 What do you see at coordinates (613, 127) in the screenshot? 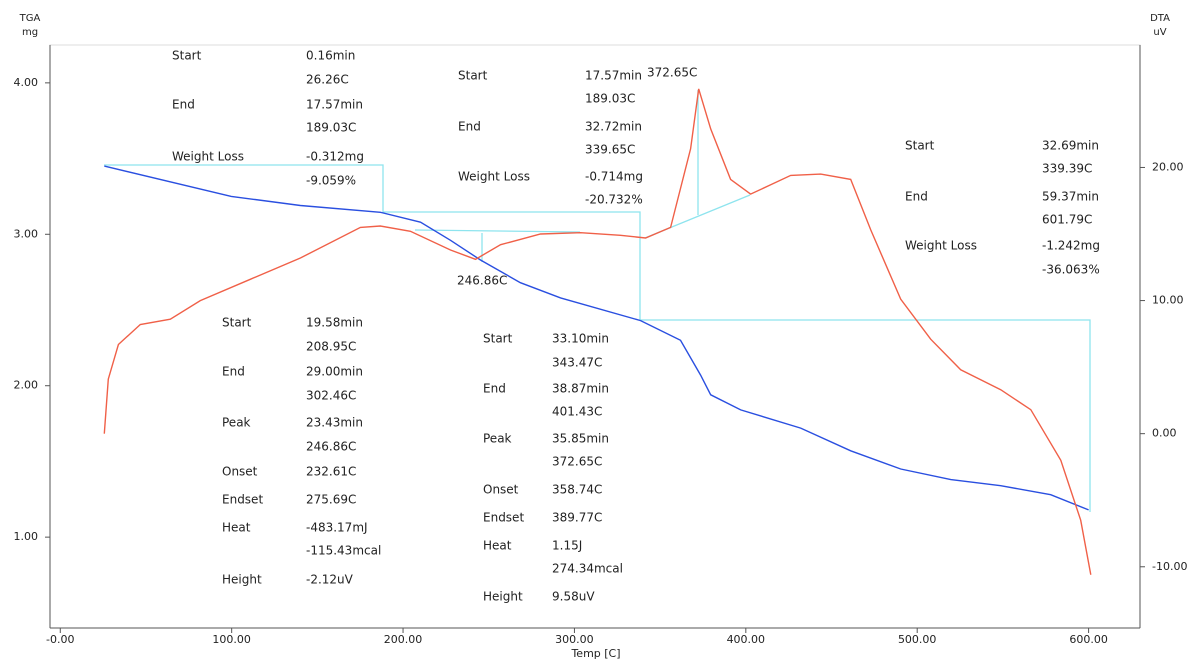
I see `annotation: 32.72min` at bounding box center [613, 127].